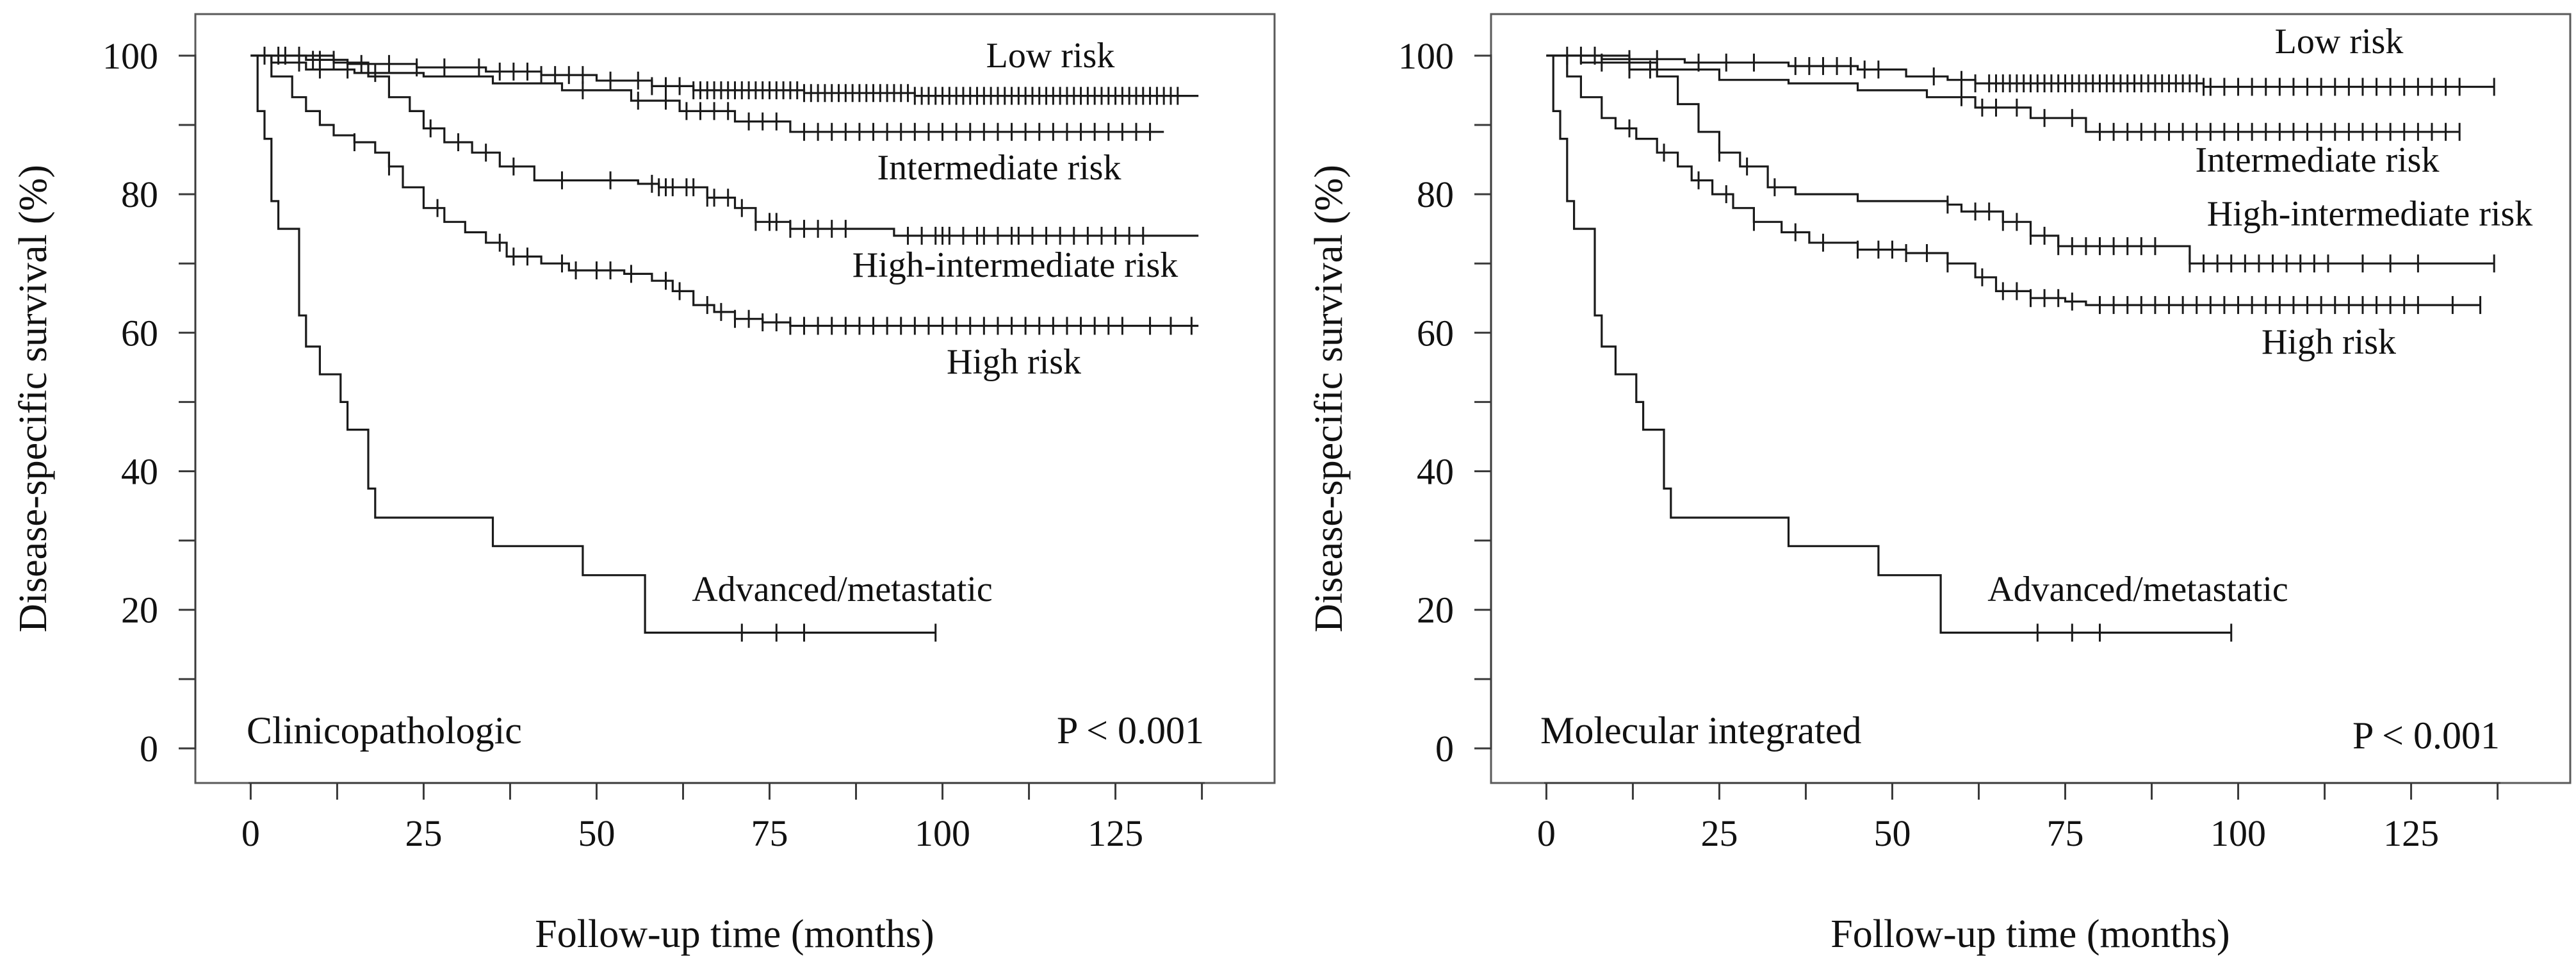 This screenshot has width=2576, height=972. Describe the element at coordinates (2020, 71) in the screenshot. I see `km-curve-low-risk` at that location.